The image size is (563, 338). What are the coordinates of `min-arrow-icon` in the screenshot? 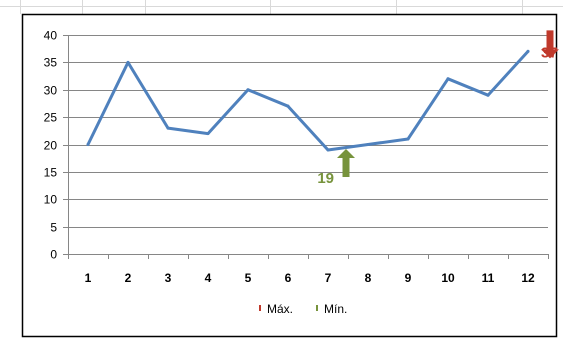 It's located at (346, 162).